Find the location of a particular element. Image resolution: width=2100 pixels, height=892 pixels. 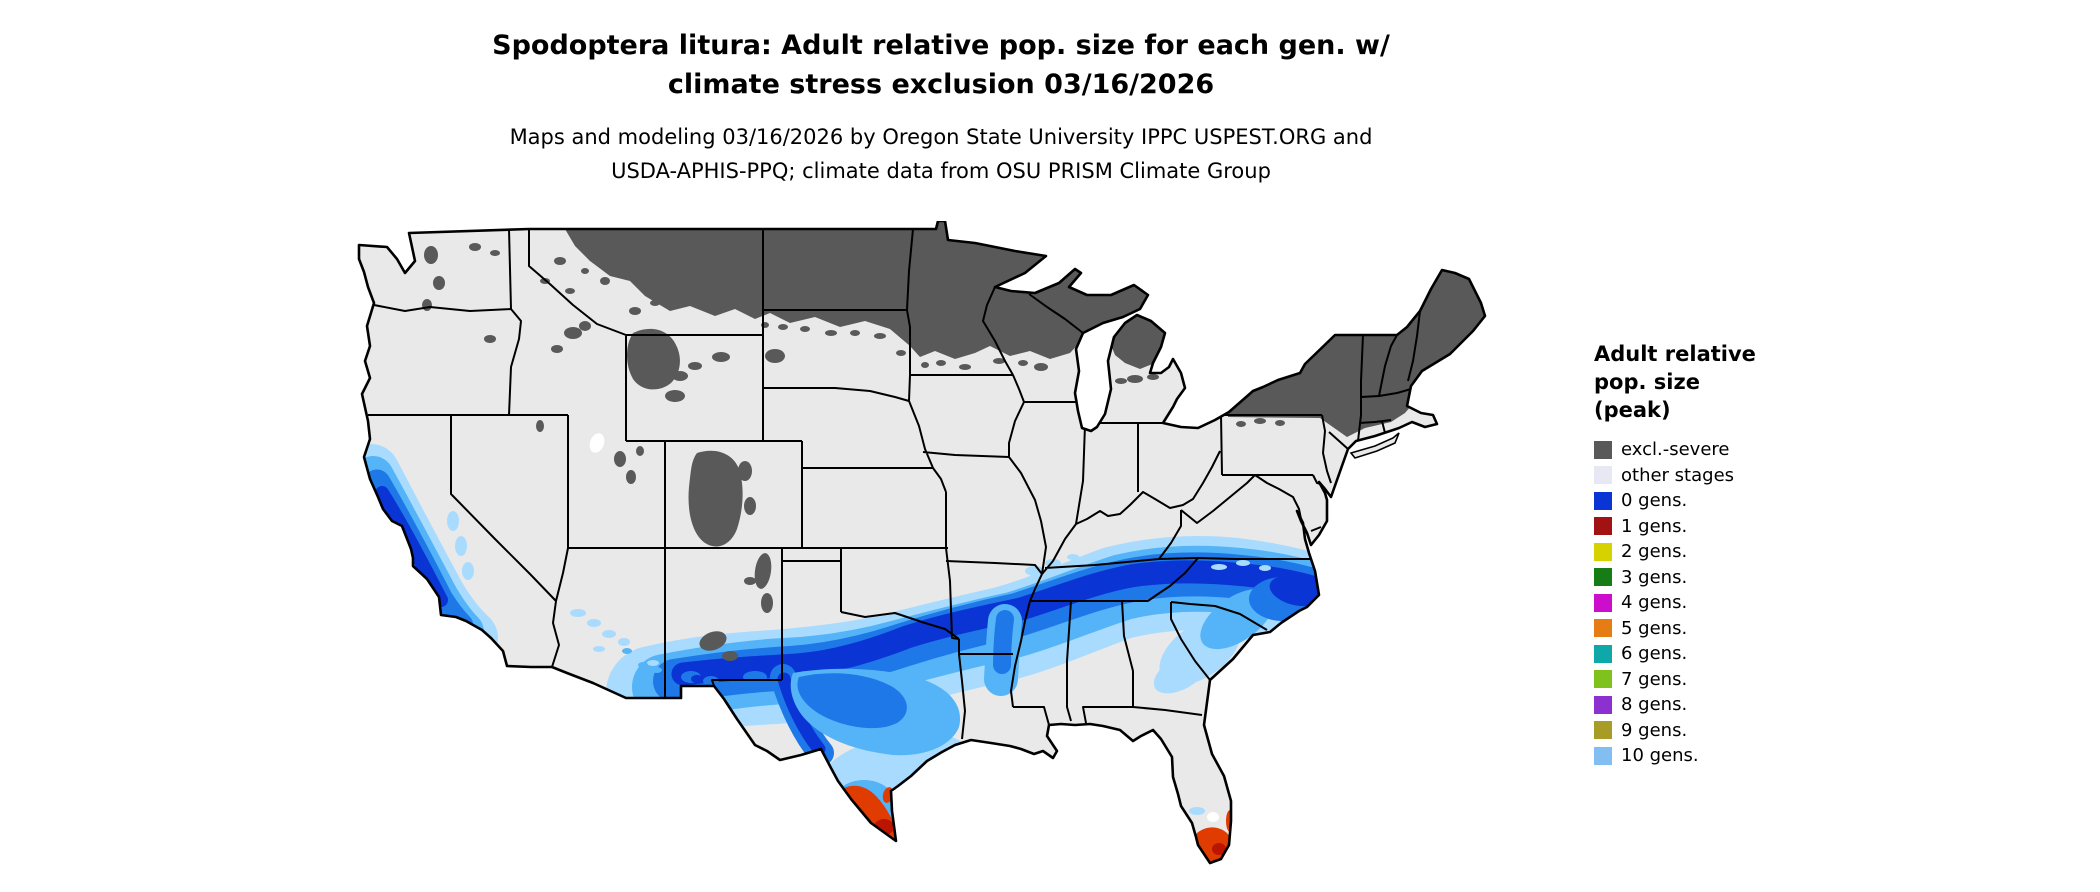

legend-item: 3 gens. is located at coordinates (1714, 578).